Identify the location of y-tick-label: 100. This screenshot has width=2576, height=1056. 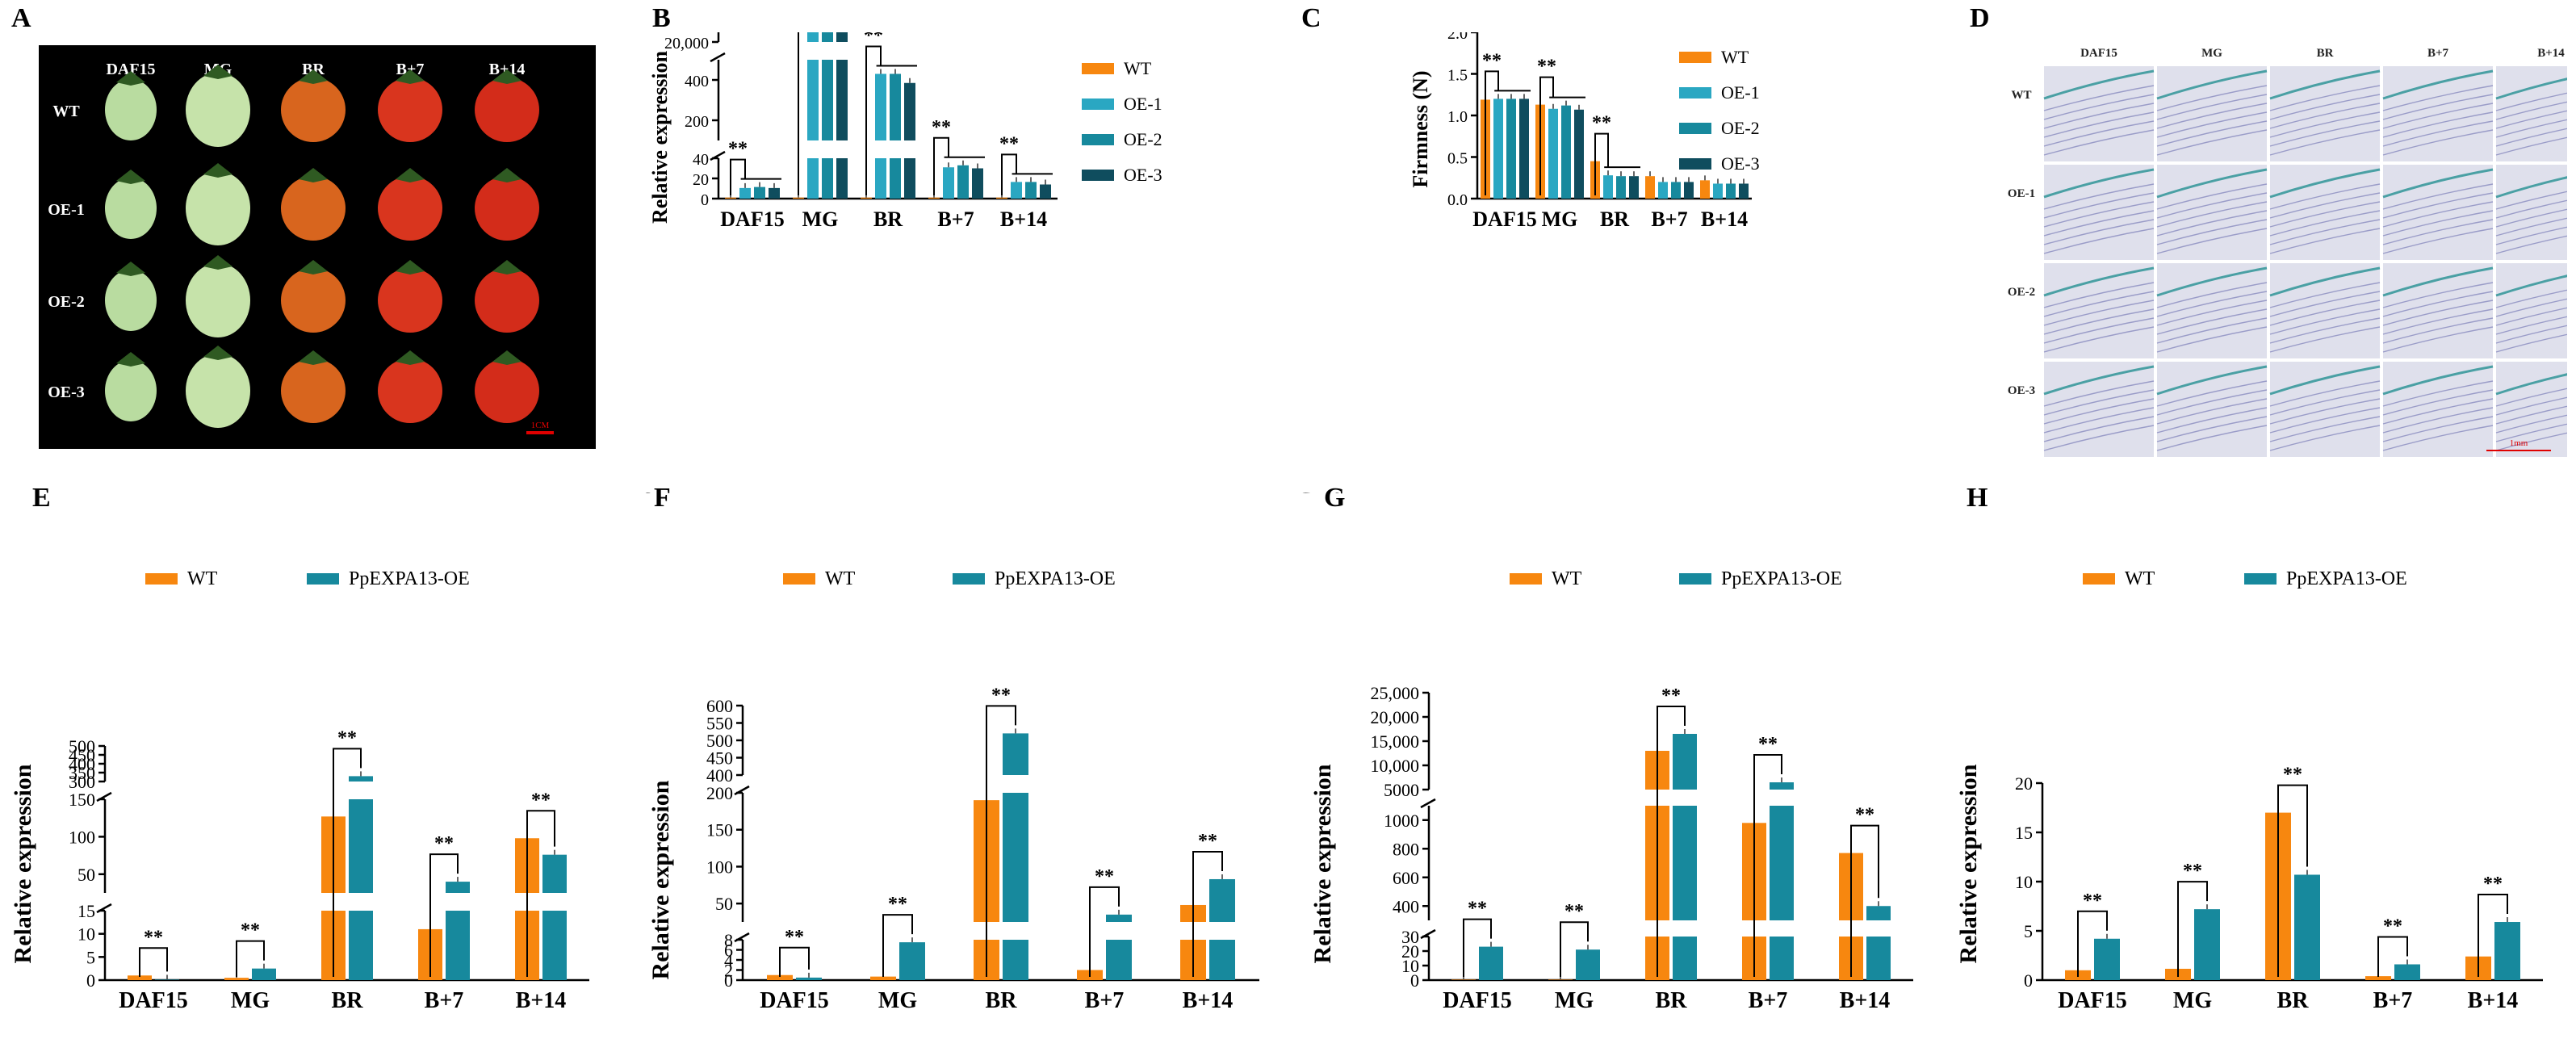
(82, 837).